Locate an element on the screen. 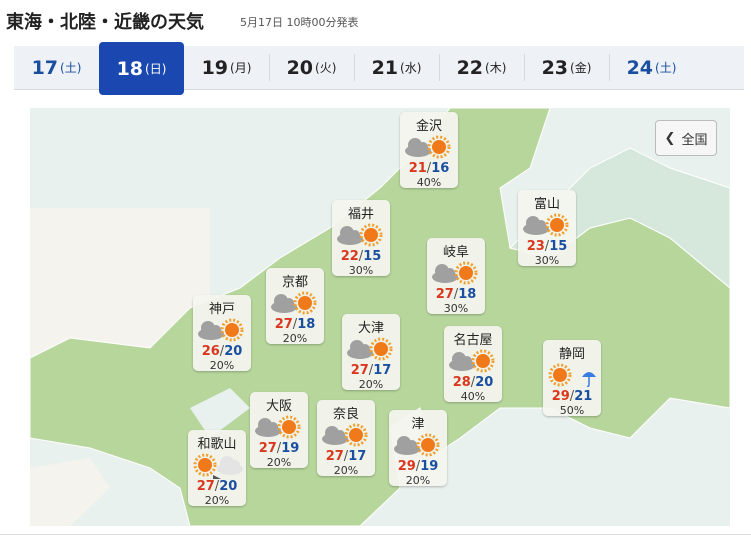  divider is located at coordinates (375, 534).